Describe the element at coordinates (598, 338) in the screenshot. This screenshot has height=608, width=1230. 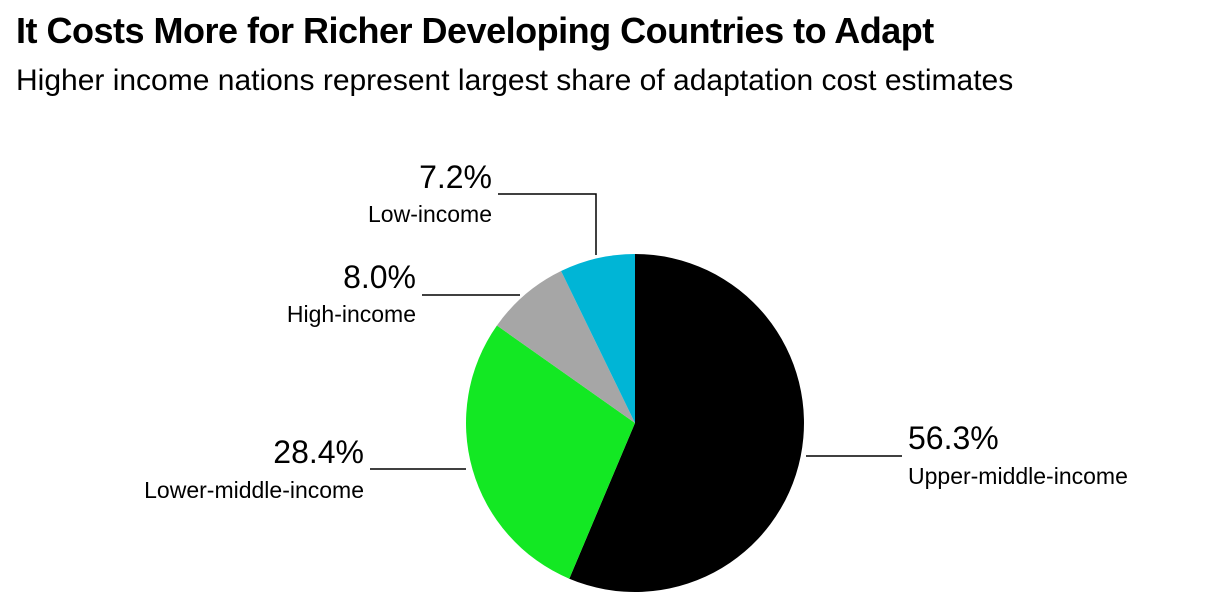
I see `pie-slice-low-income` at that location.